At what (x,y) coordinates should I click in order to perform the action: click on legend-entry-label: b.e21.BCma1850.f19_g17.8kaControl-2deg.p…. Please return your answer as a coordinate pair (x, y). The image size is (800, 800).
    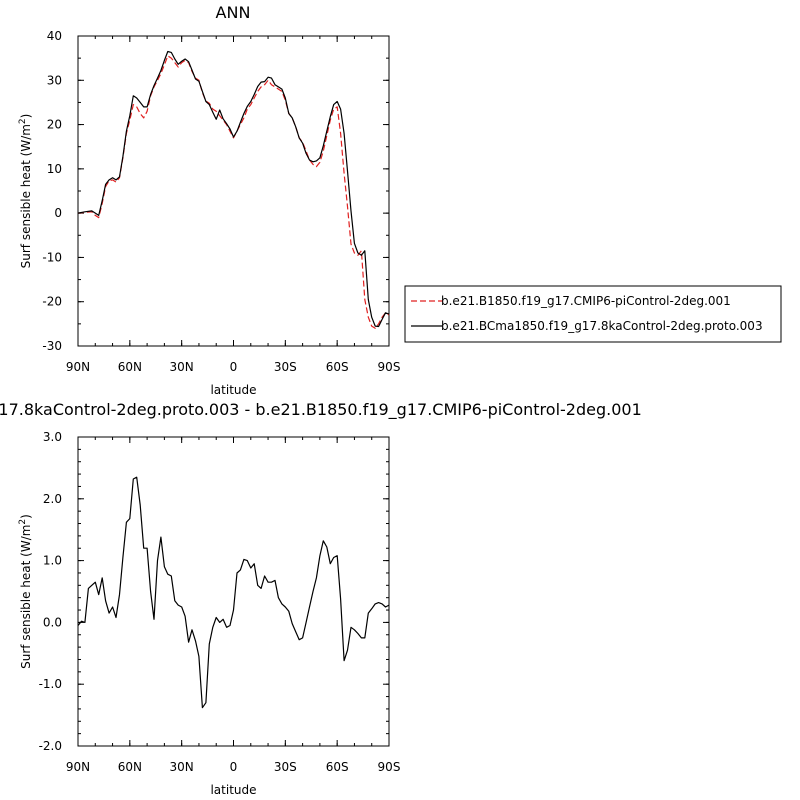
    Looking at the image, I should click on (602, 326).